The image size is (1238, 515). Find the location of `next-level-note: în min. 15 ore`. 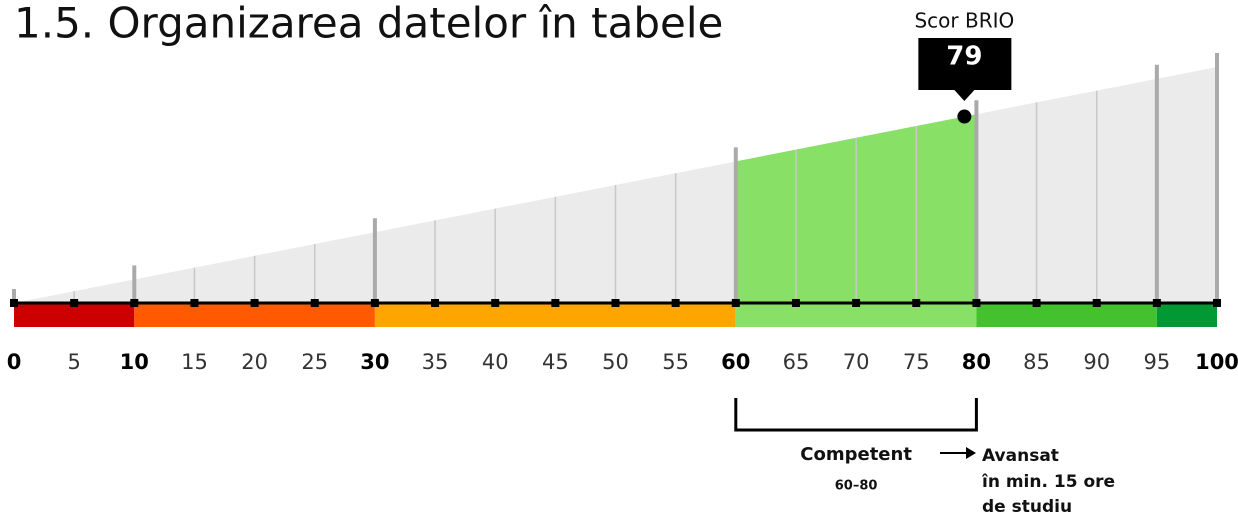

next-level-note: în min. 15 ore is located at coordinates (1048, 482).